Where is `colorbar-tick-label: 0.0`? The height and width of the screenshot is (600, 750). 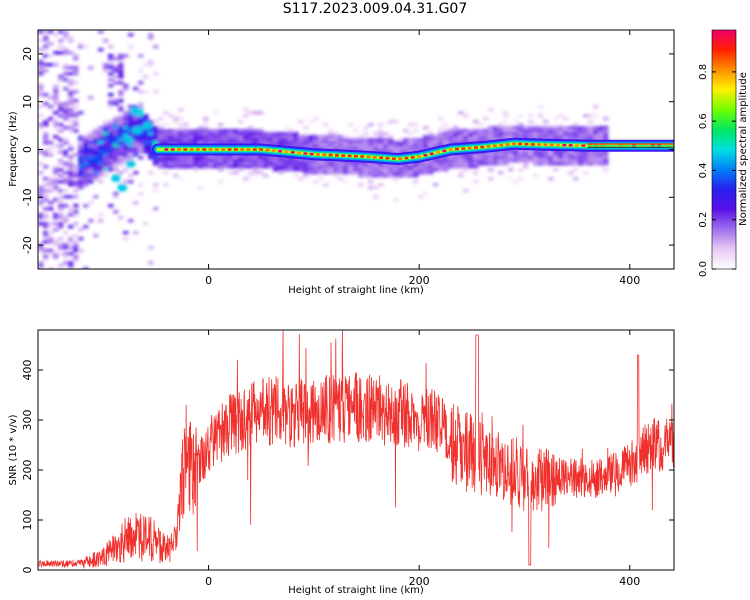
colorbar-tick-label: 0.0 is located at coordinates (703, 269).